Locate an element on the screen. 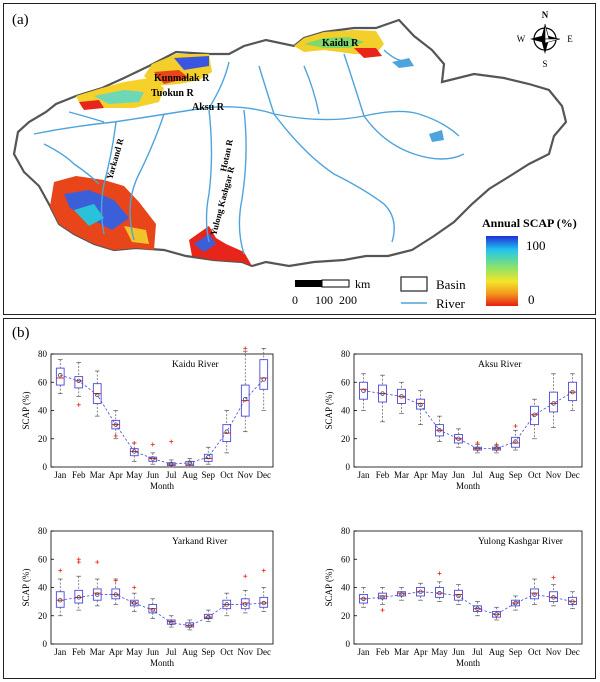 This screenshot has height=682, width=600. box-jan is located at coordinates (60, 376).